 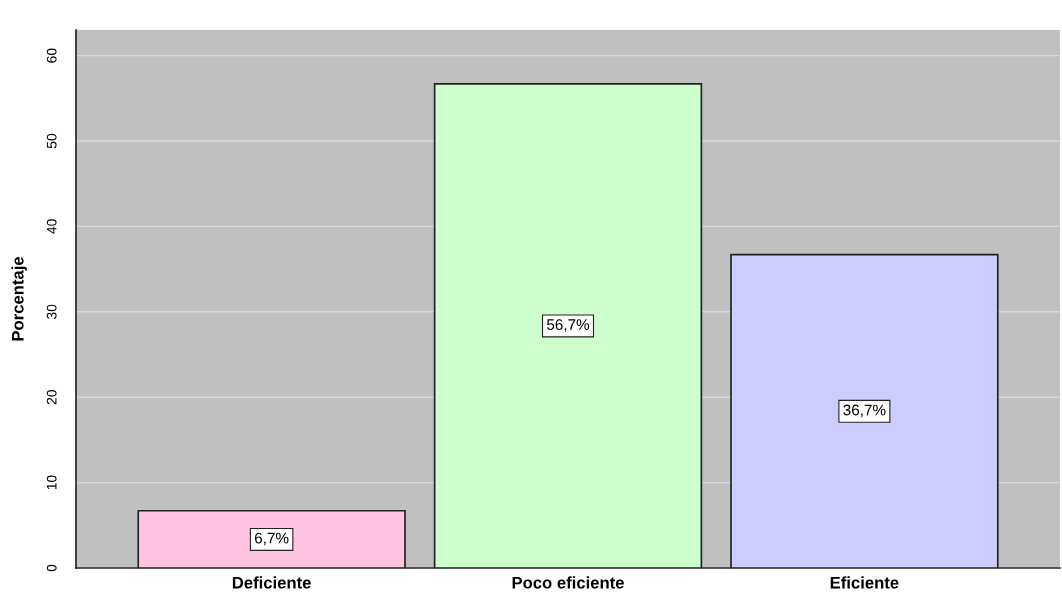 I want to click on data-label: 6,7%, so click(x=271, y=539).